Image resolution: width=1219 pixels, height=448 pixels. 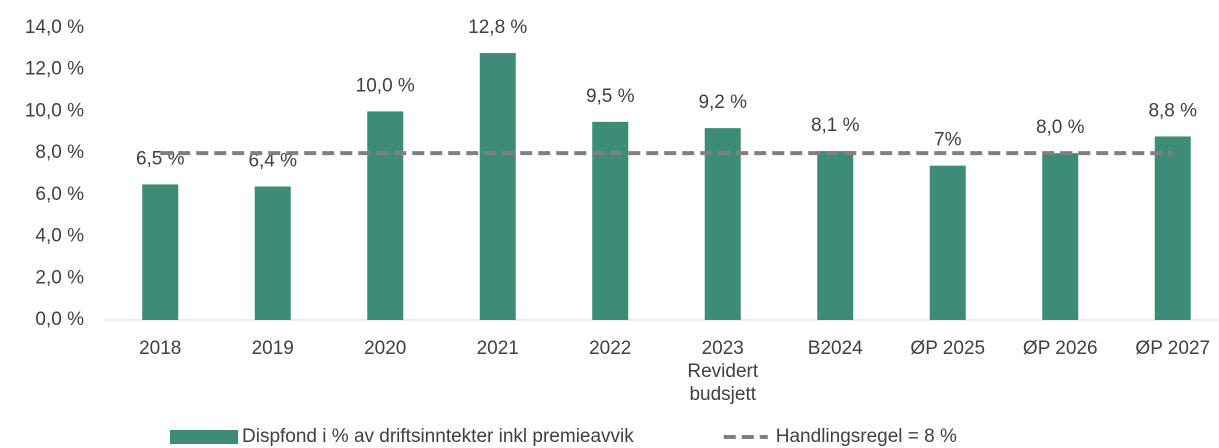 I want to click on x-tick-label: ØP 2025, so click(x=948, y=348).